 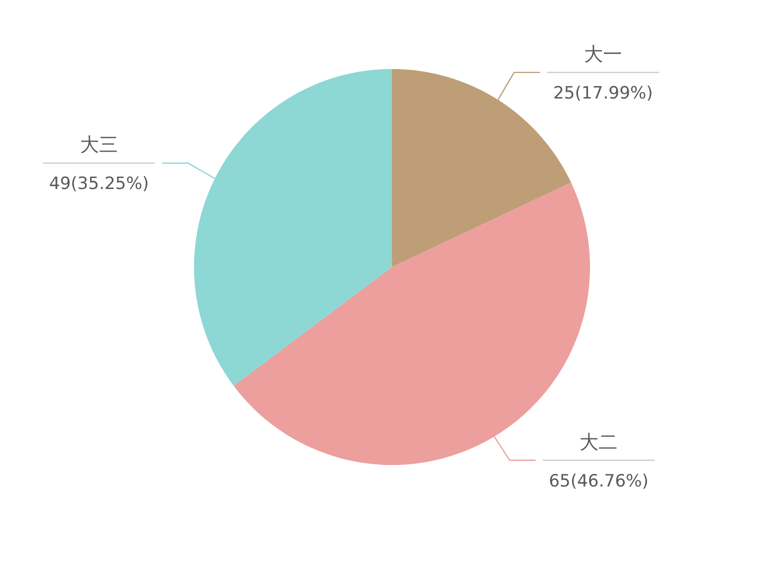 I want to click on data-label: 25(17.99%), so click(x=603, y=93).